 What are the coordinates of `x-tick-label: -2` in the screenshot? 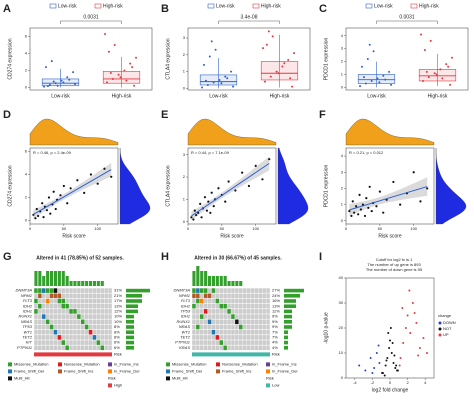 It's located at (373, 382).